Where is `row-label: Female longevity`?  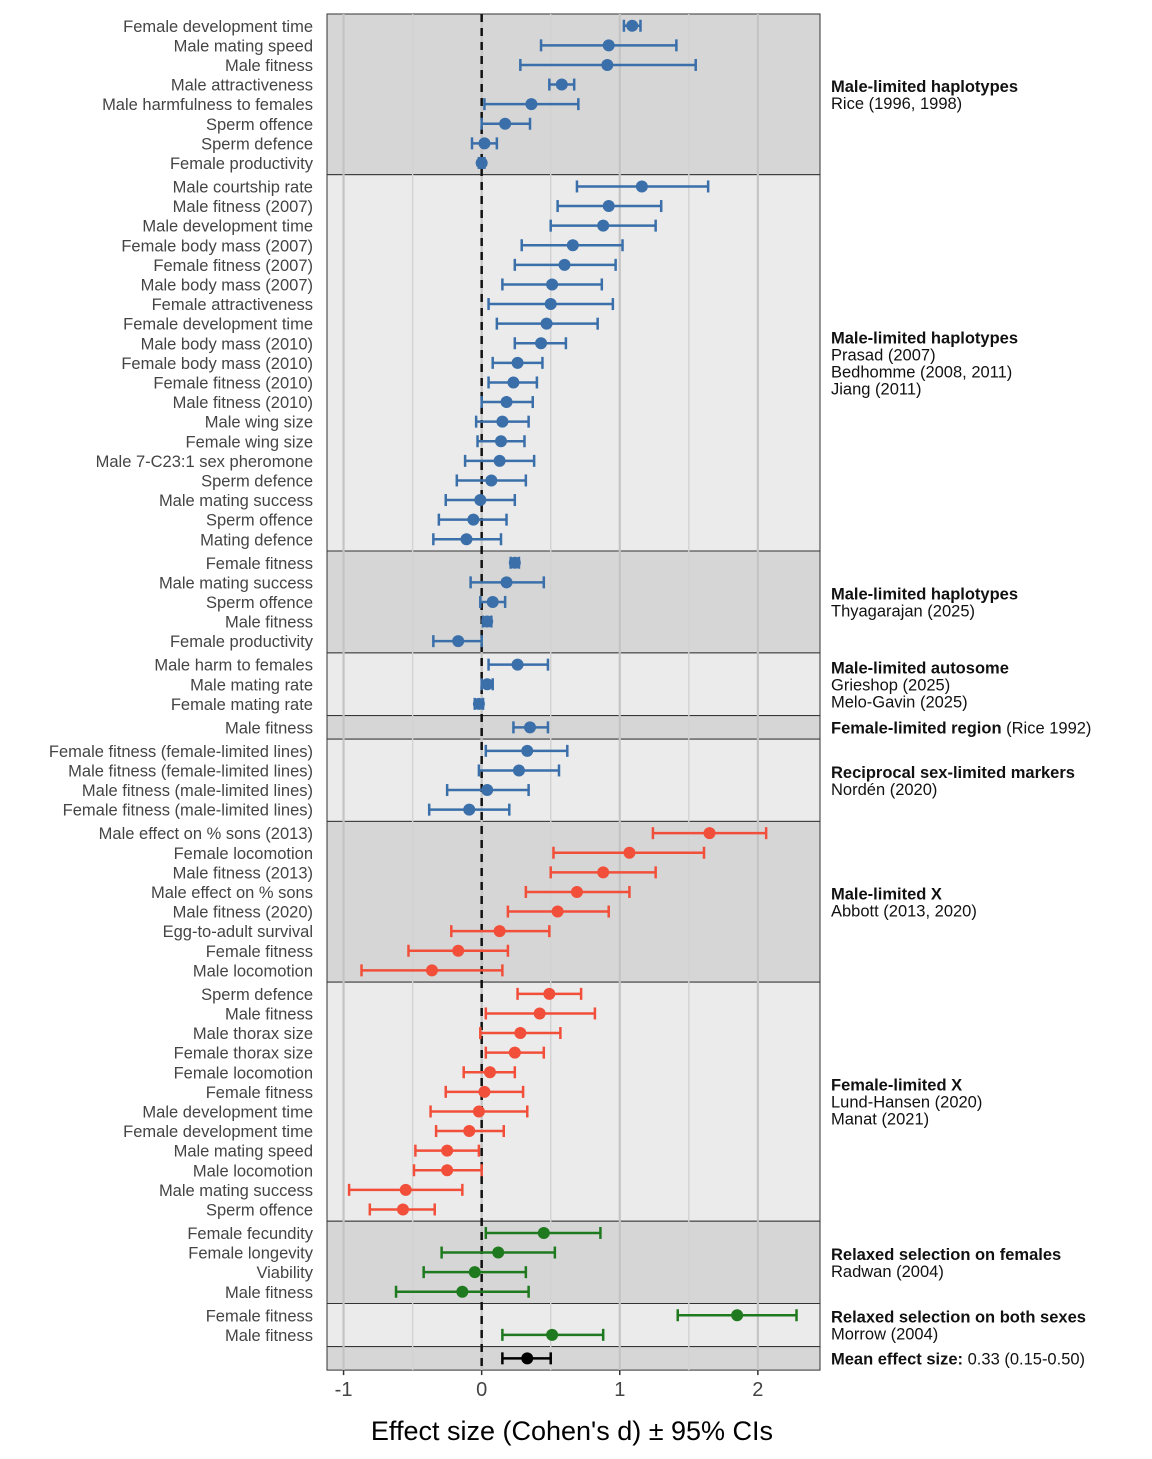 row-label: Female longevity is located at coordinates (250, 1254).